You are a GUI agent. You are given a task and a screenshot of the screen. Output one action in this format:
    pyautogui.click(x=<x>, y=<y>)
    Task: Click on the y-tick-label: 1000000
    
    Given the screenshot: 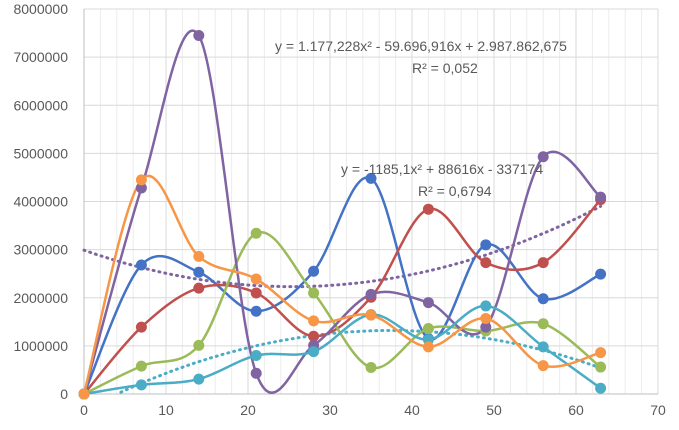 What is the action you would take?
    pyautogui.click(x=40, y=346)
    